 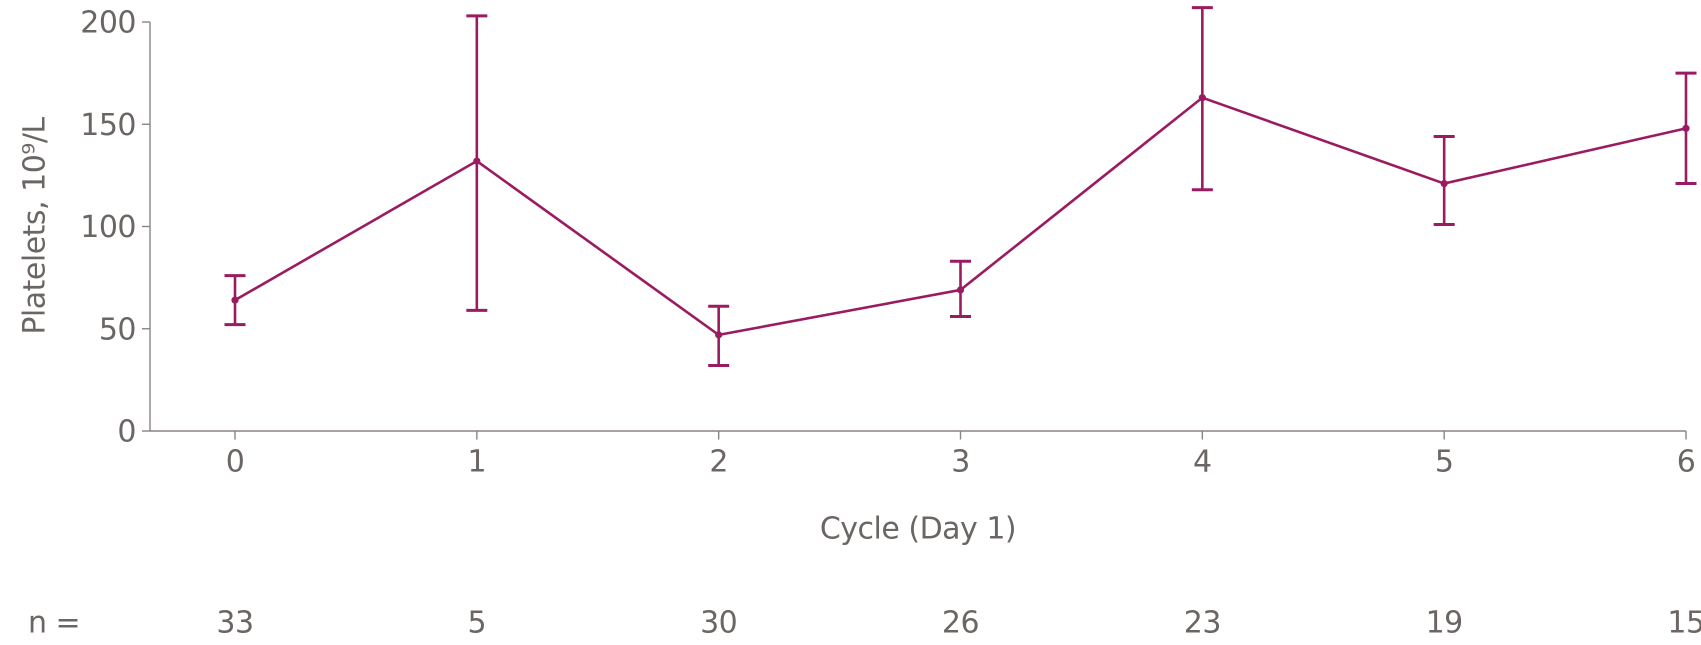 I want to click on n-value: 19, so click(x=1444, y=623).